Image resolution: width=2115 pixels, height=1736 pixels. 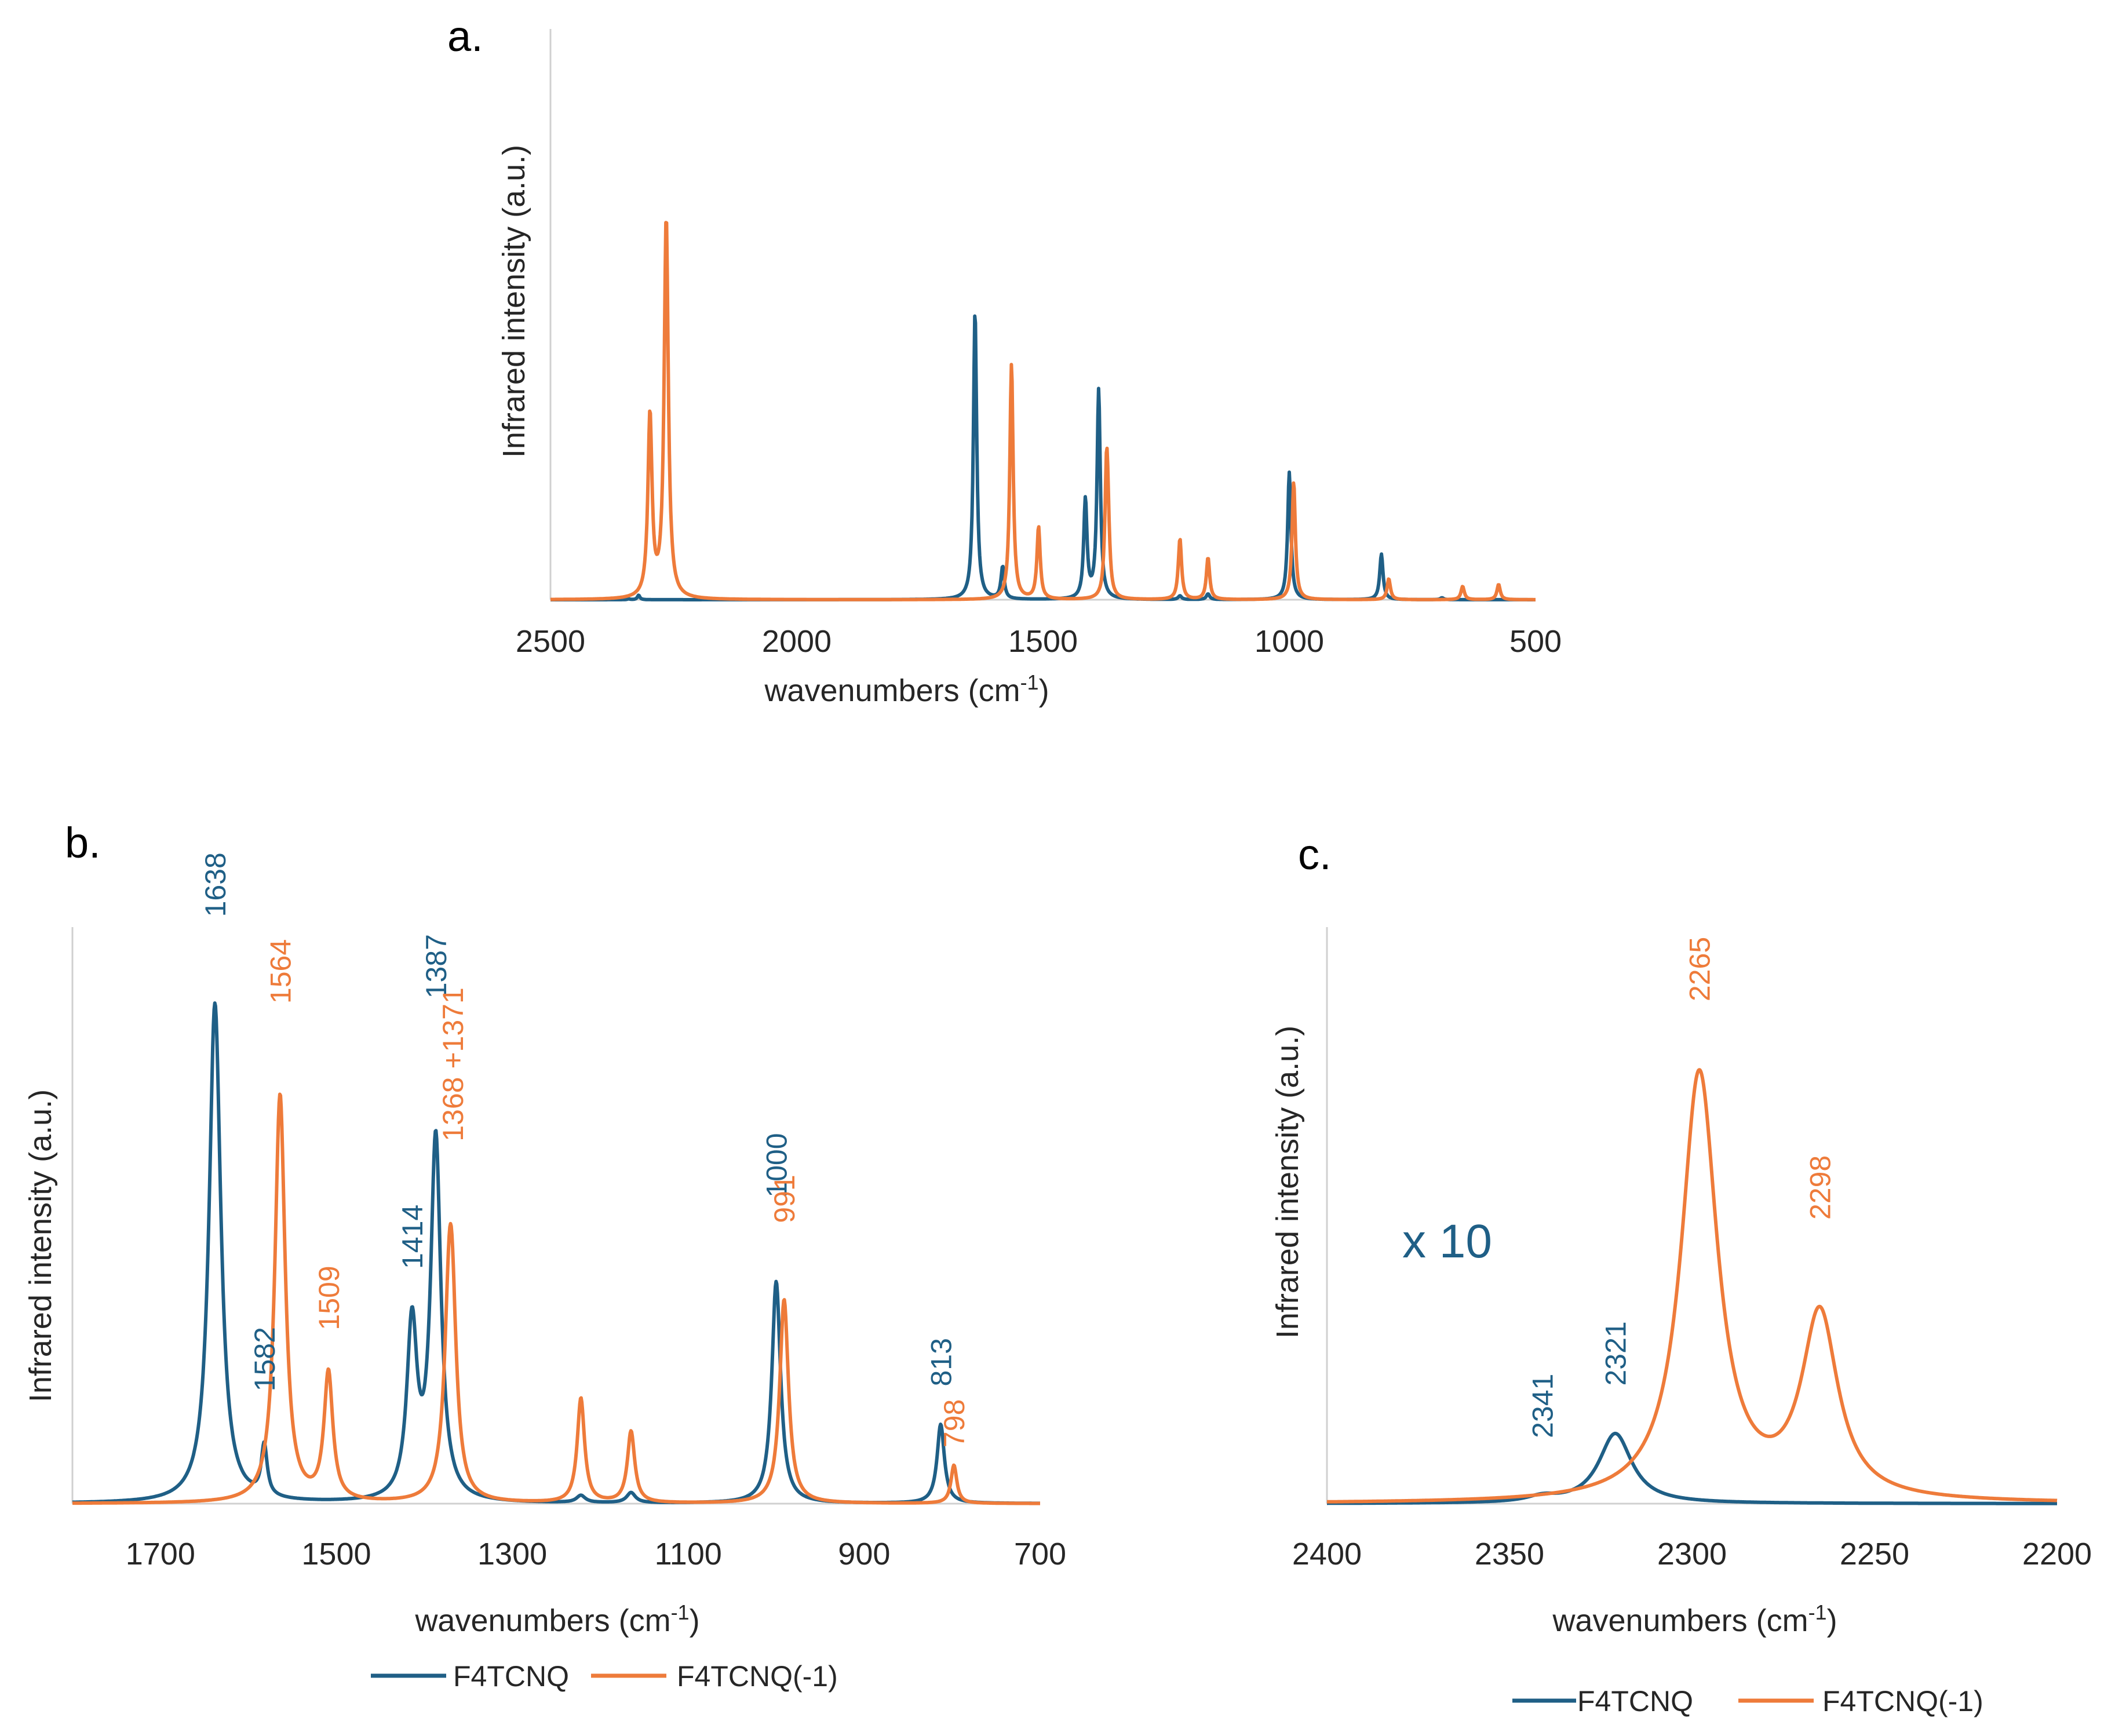 What do you see at coordinates (413, 1237) in the screenshot?
I see `panel-b-peak-label: 1414` at bounding box center [413, 1237].